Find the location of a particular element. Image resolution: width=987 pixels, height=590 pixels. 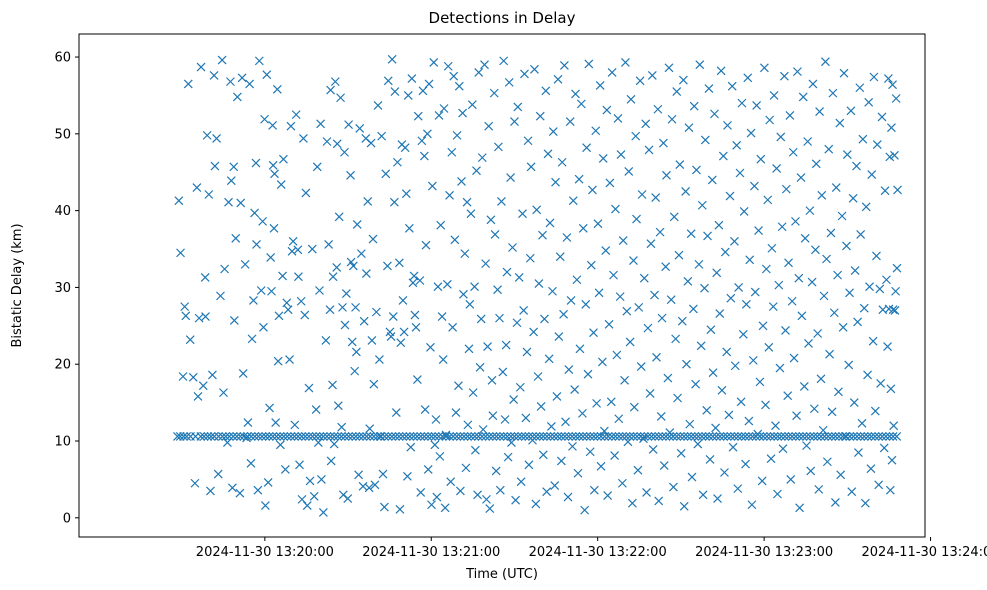

x-tick-label: 2024-11-30 13:21:00 is located at coordinates (431, 552).